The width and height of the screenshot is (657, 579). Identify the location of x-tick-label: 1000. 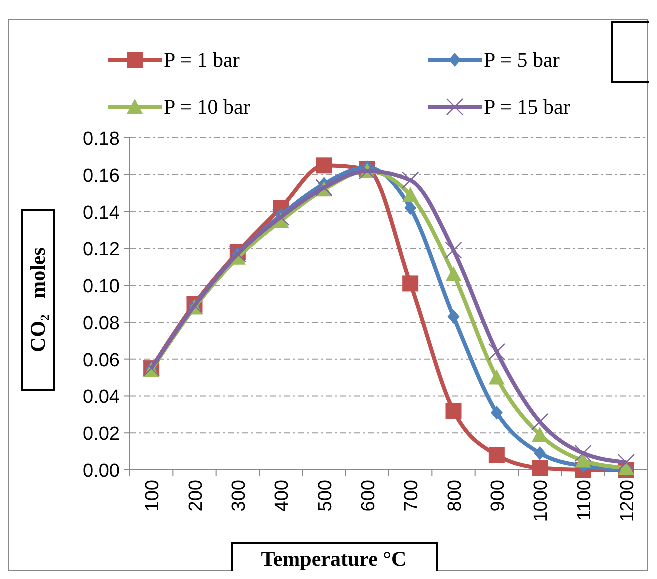
(541, 501).